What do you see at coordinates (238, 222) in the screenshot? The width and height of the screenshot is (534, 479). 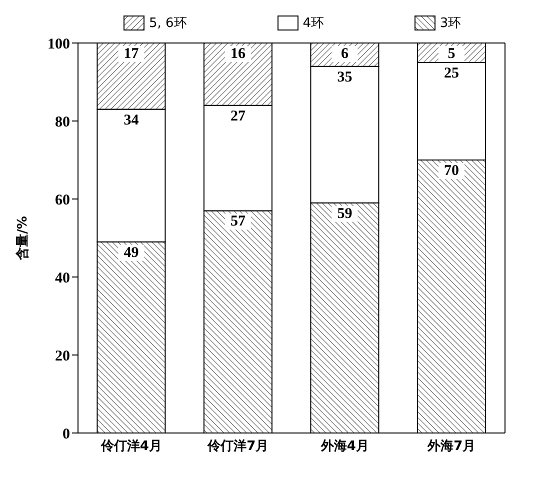 I see `data-label: 57` at bounding box center [238, 222].